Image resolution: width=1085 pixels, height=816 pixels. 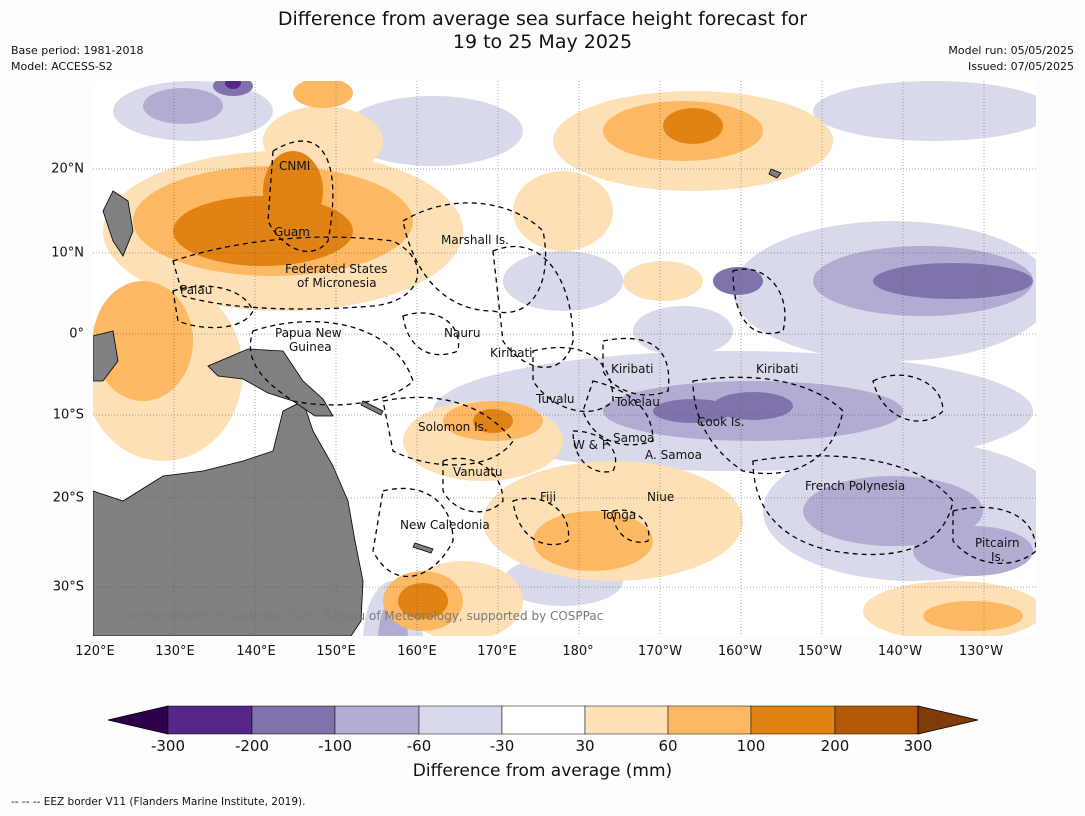 I want to click on map-label: Solomon Is., so click(x=453, y=427).